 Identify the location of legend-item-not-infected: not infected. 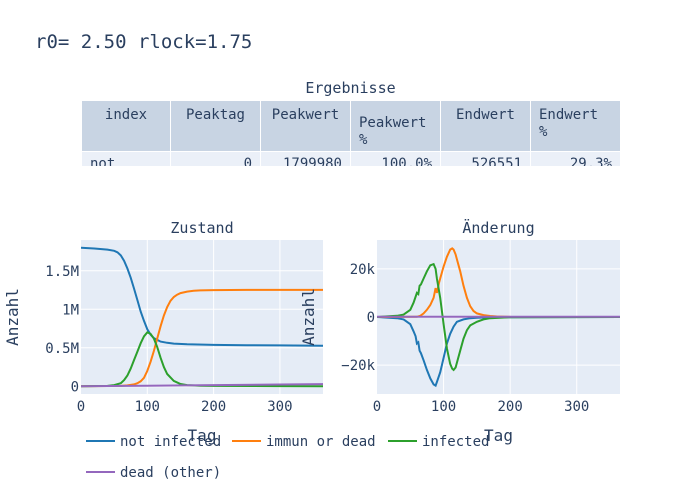
(153, 442).